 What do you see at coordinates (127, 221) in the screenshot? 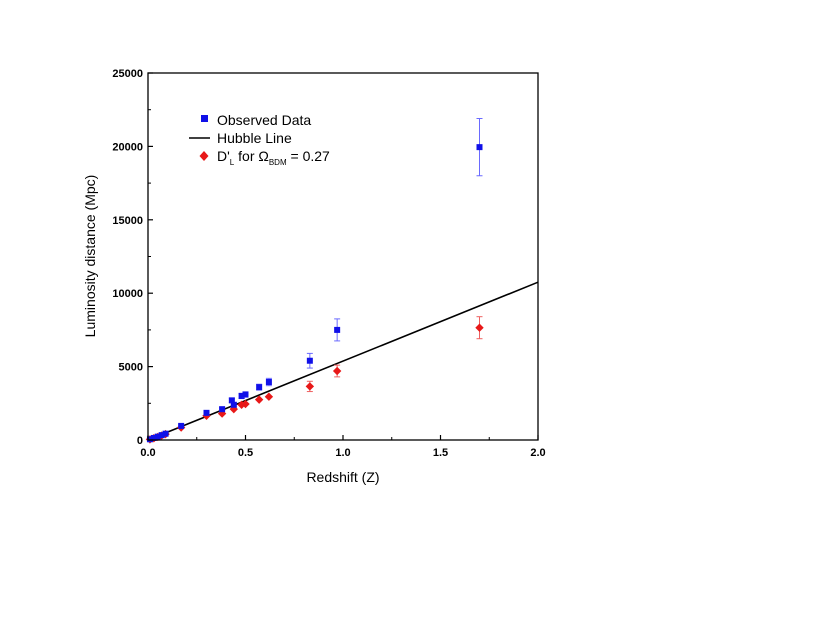
I see `y-tick-label: 15000` at bounding box center [127, 221].